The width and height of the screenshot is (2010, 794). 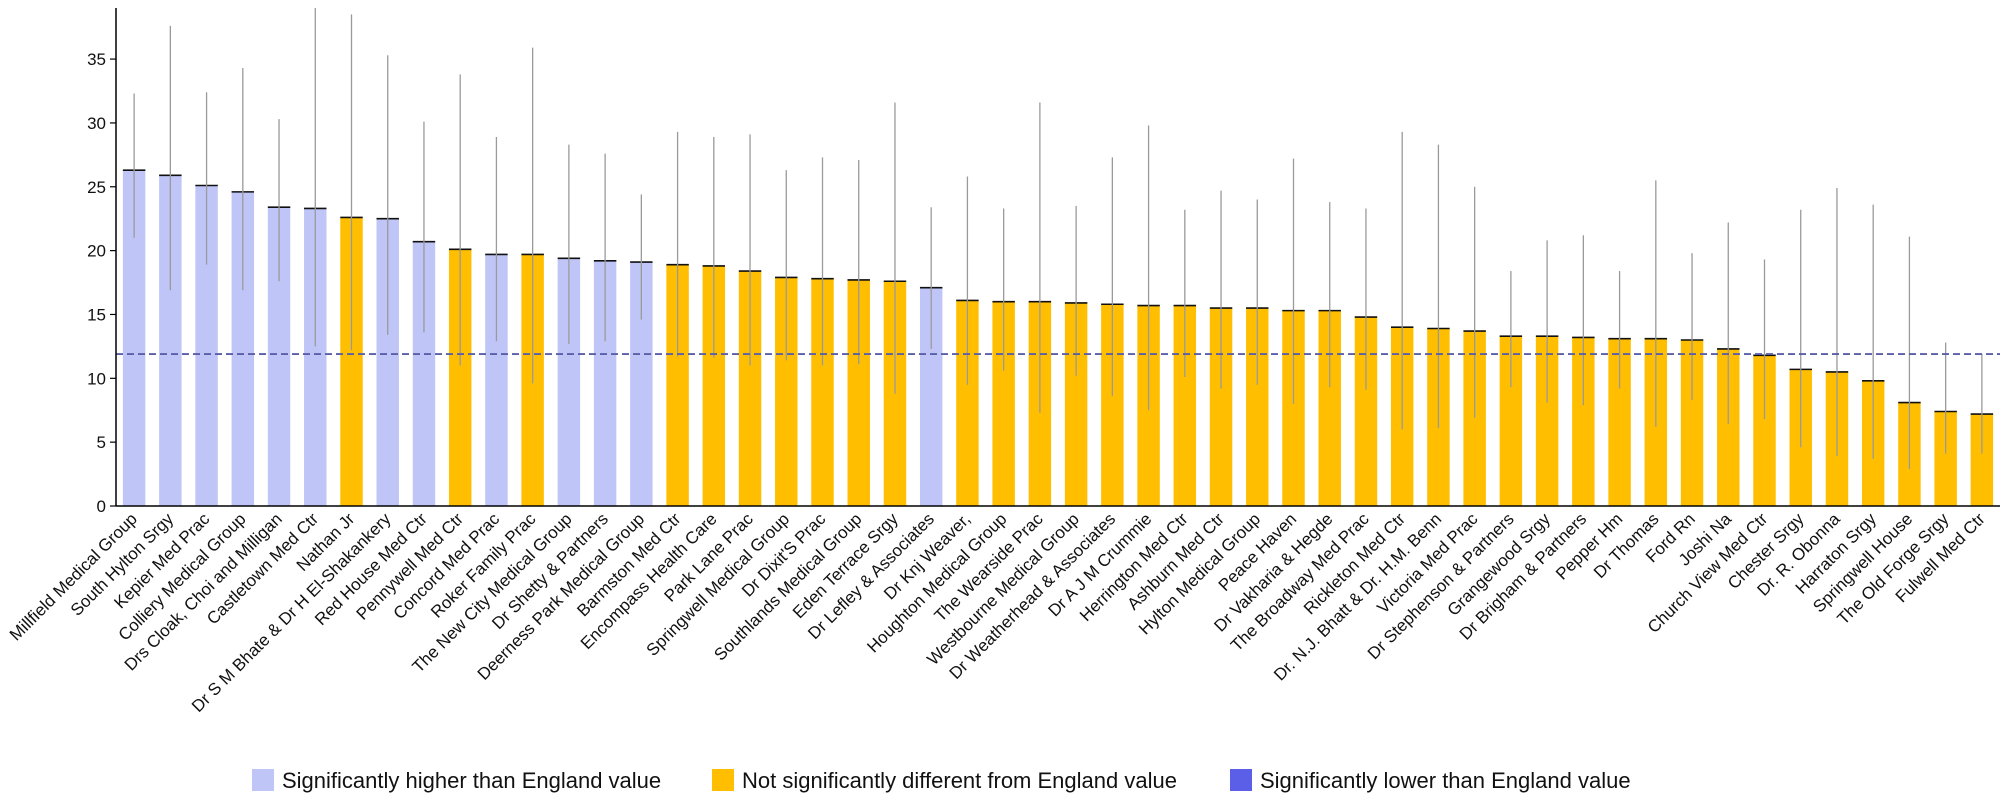 I want to click on y-tick-label: 5, so click(x=101, y=442).